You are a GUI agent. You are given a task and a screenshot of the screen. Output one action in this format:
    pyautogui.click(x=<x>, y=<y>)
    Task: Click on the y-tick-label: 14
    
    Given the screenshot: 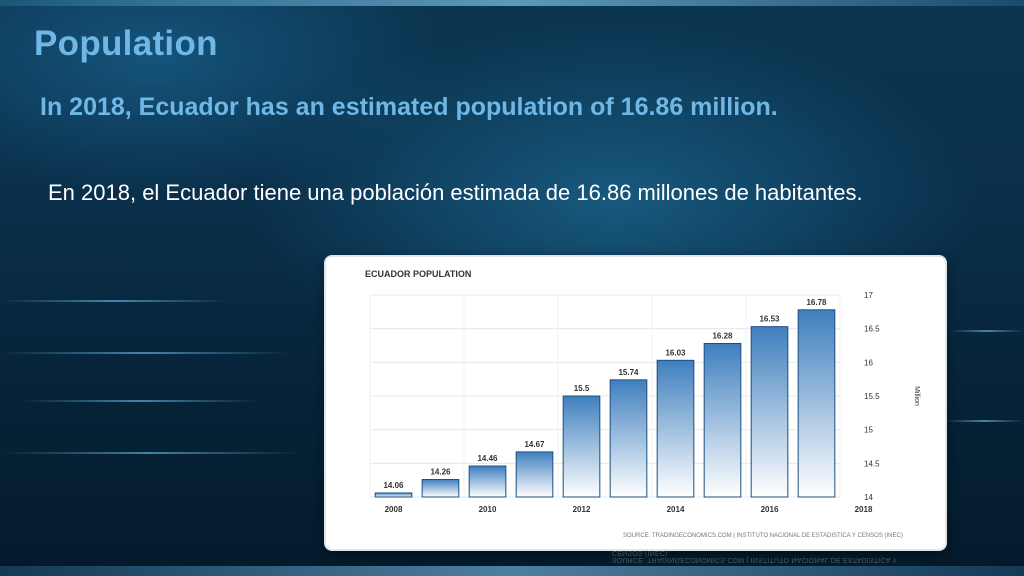 What is the action you would take?
    pyautogui.click(x=868, y=497)
    